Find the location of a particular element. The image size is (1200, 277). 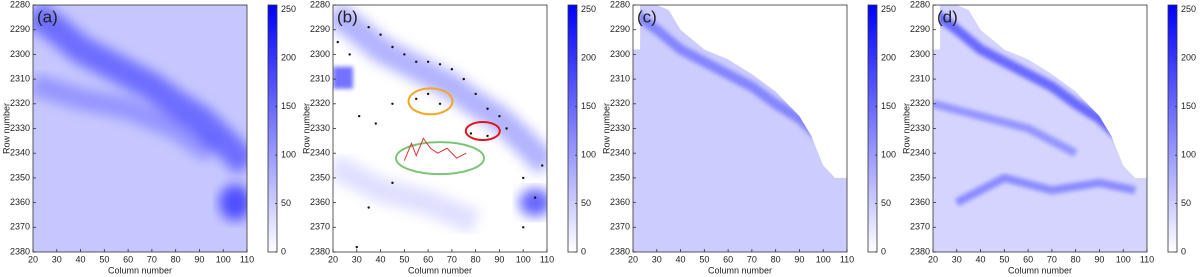

colorbar-tick-label: 200 is located at coordinates (1188, 58).